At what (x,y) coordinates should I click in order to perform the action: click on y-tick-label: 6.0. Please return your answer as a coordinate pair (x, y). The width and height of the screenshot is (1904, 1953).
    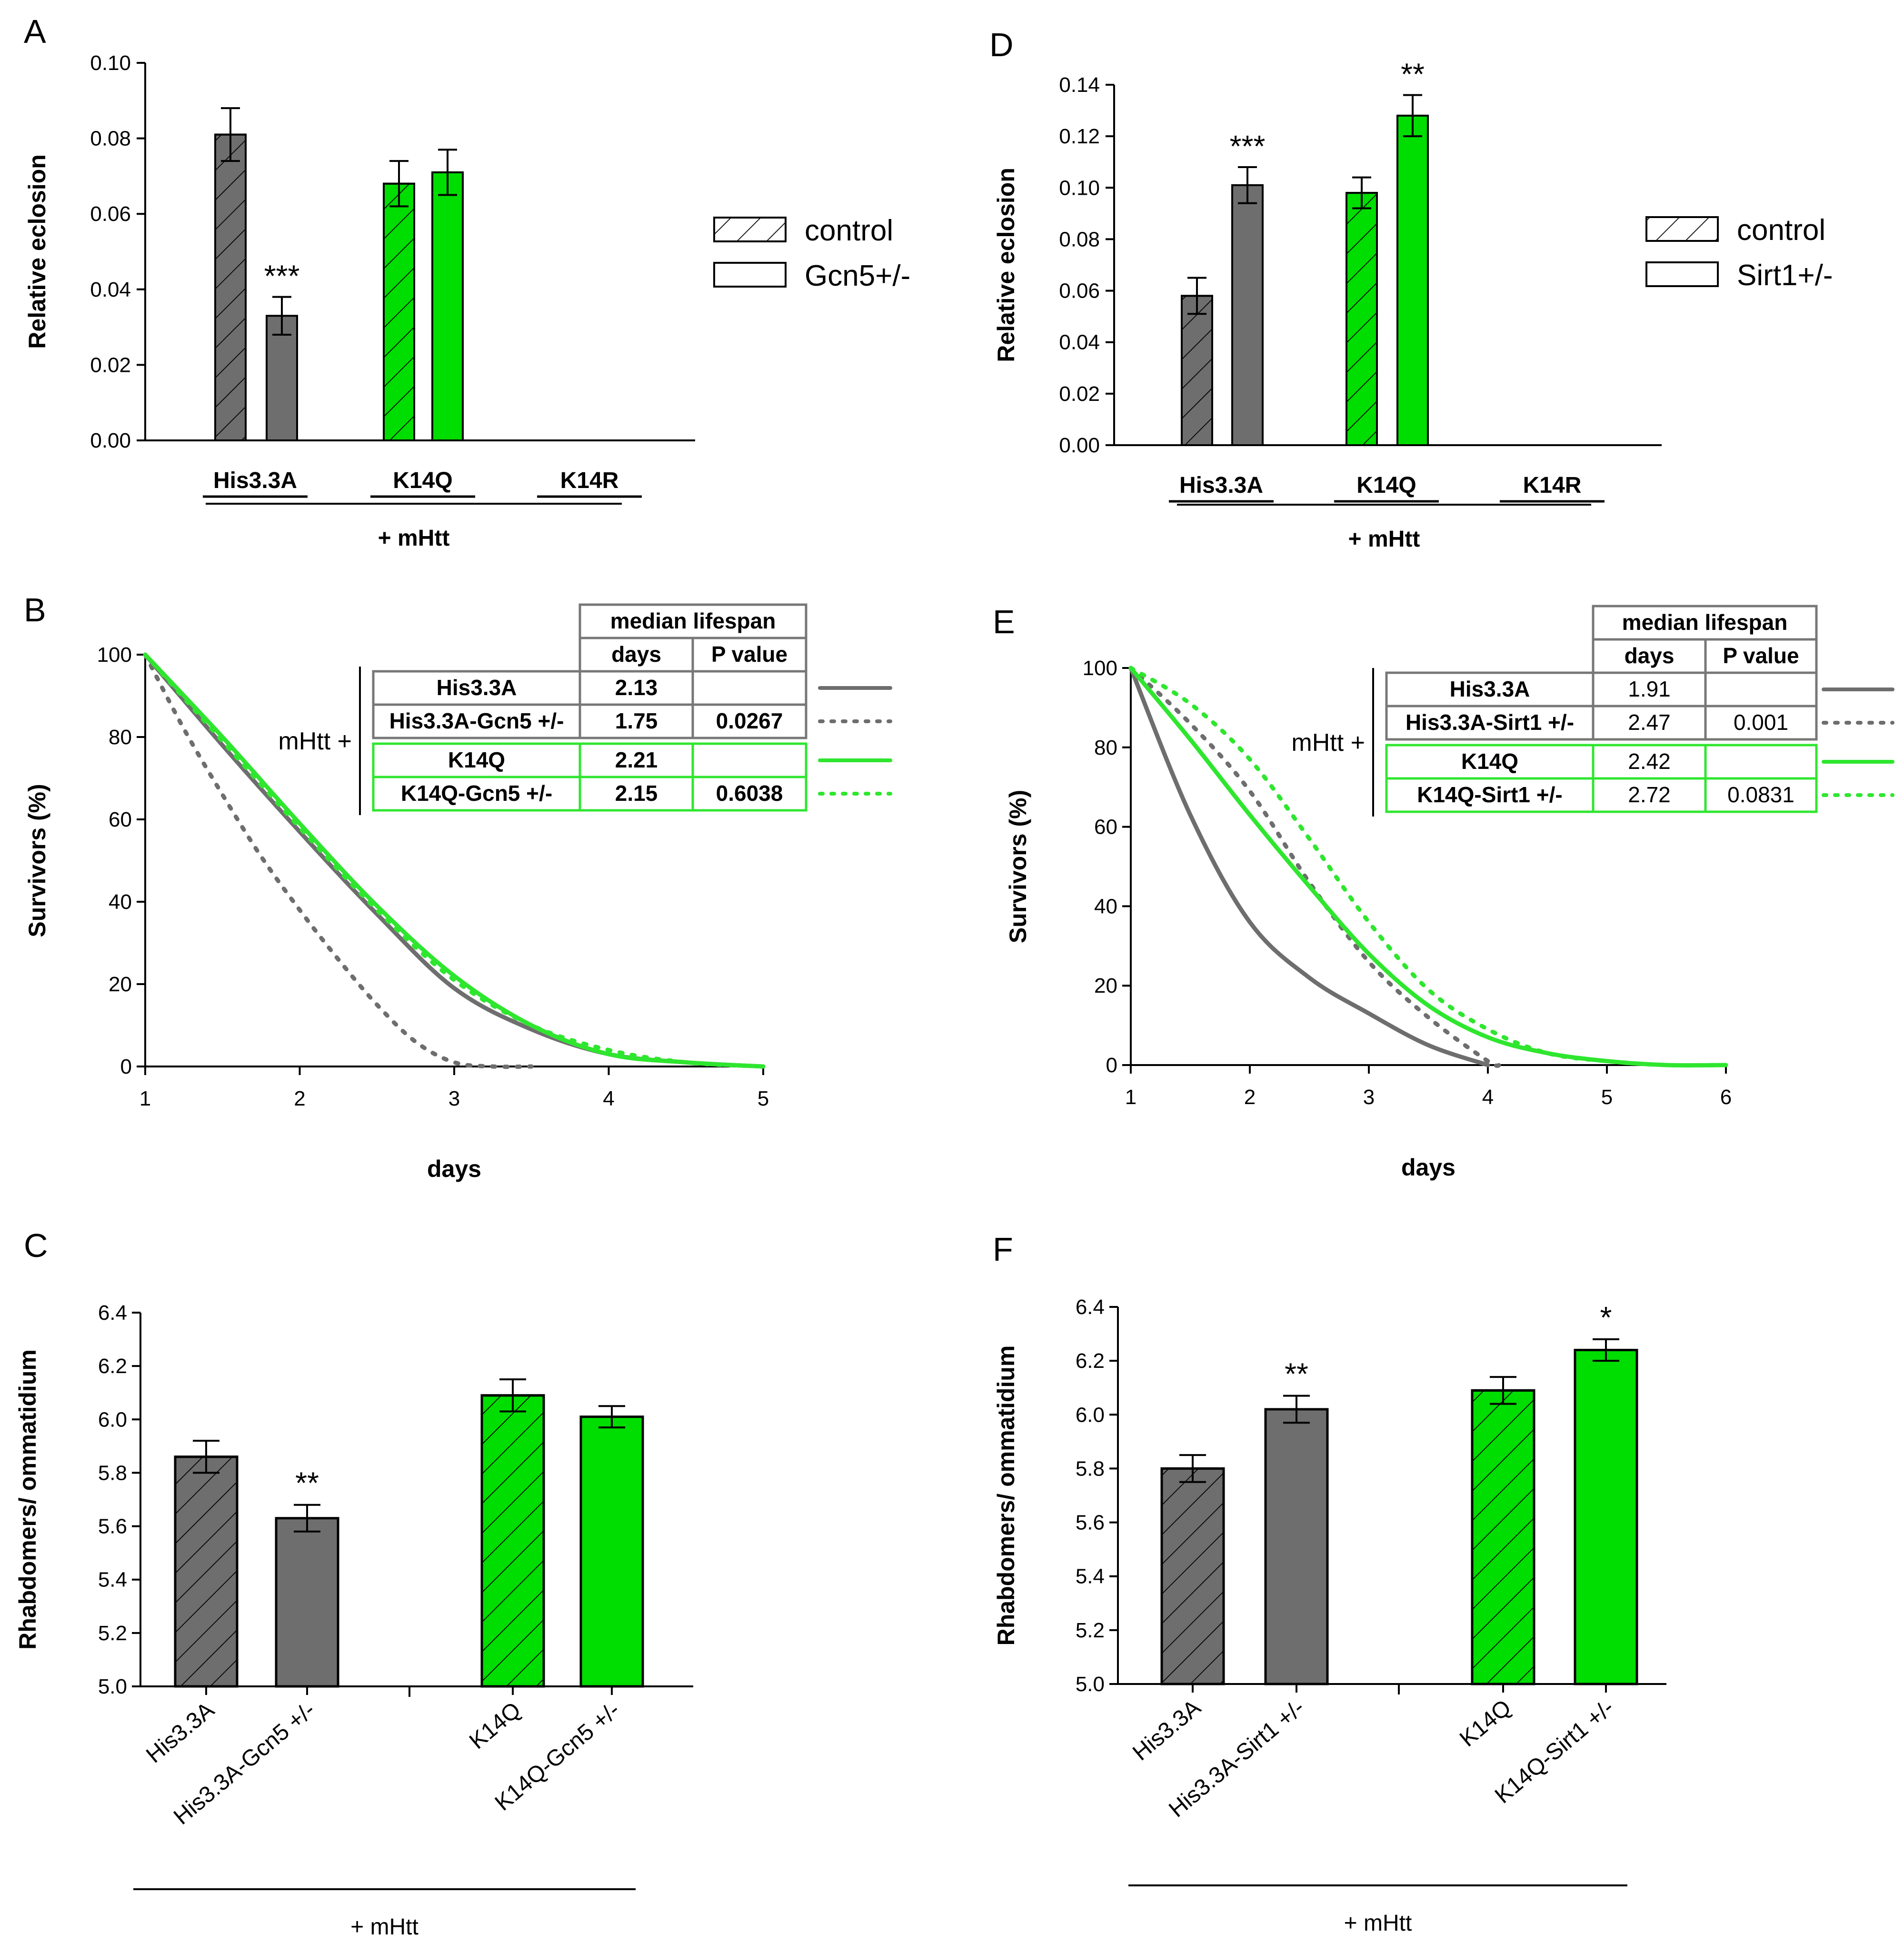
    Looking at the image, I should click on (112, 1419).